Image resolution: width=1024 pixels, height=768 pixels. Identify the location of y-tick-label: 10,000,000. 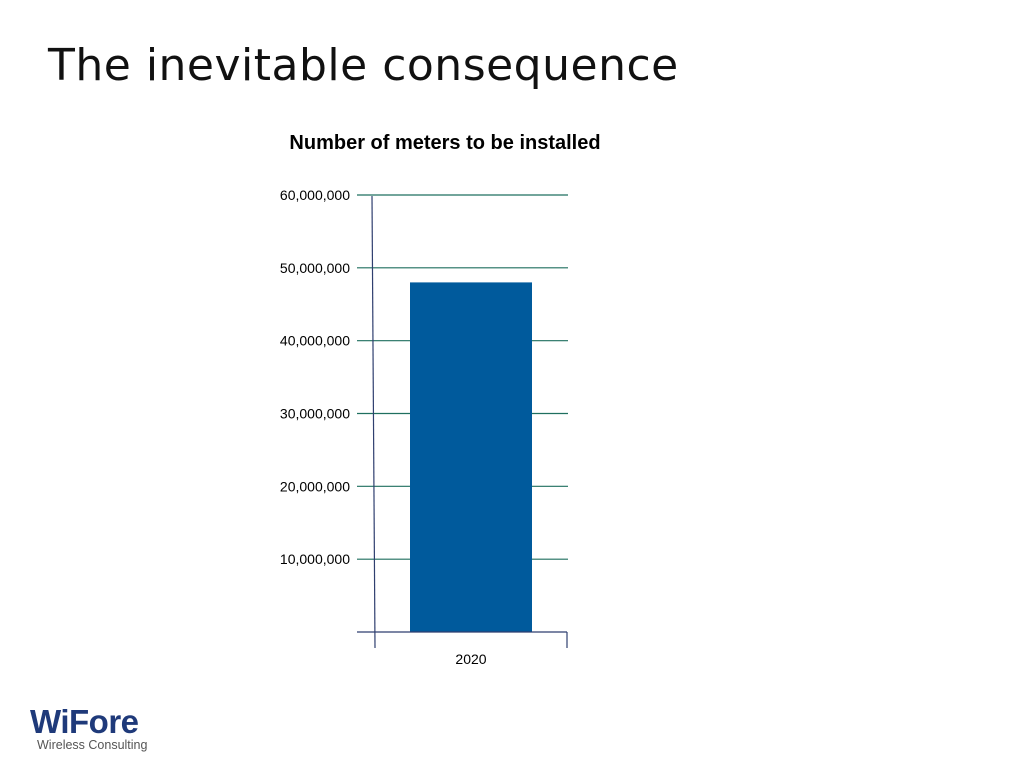
(315, 559).